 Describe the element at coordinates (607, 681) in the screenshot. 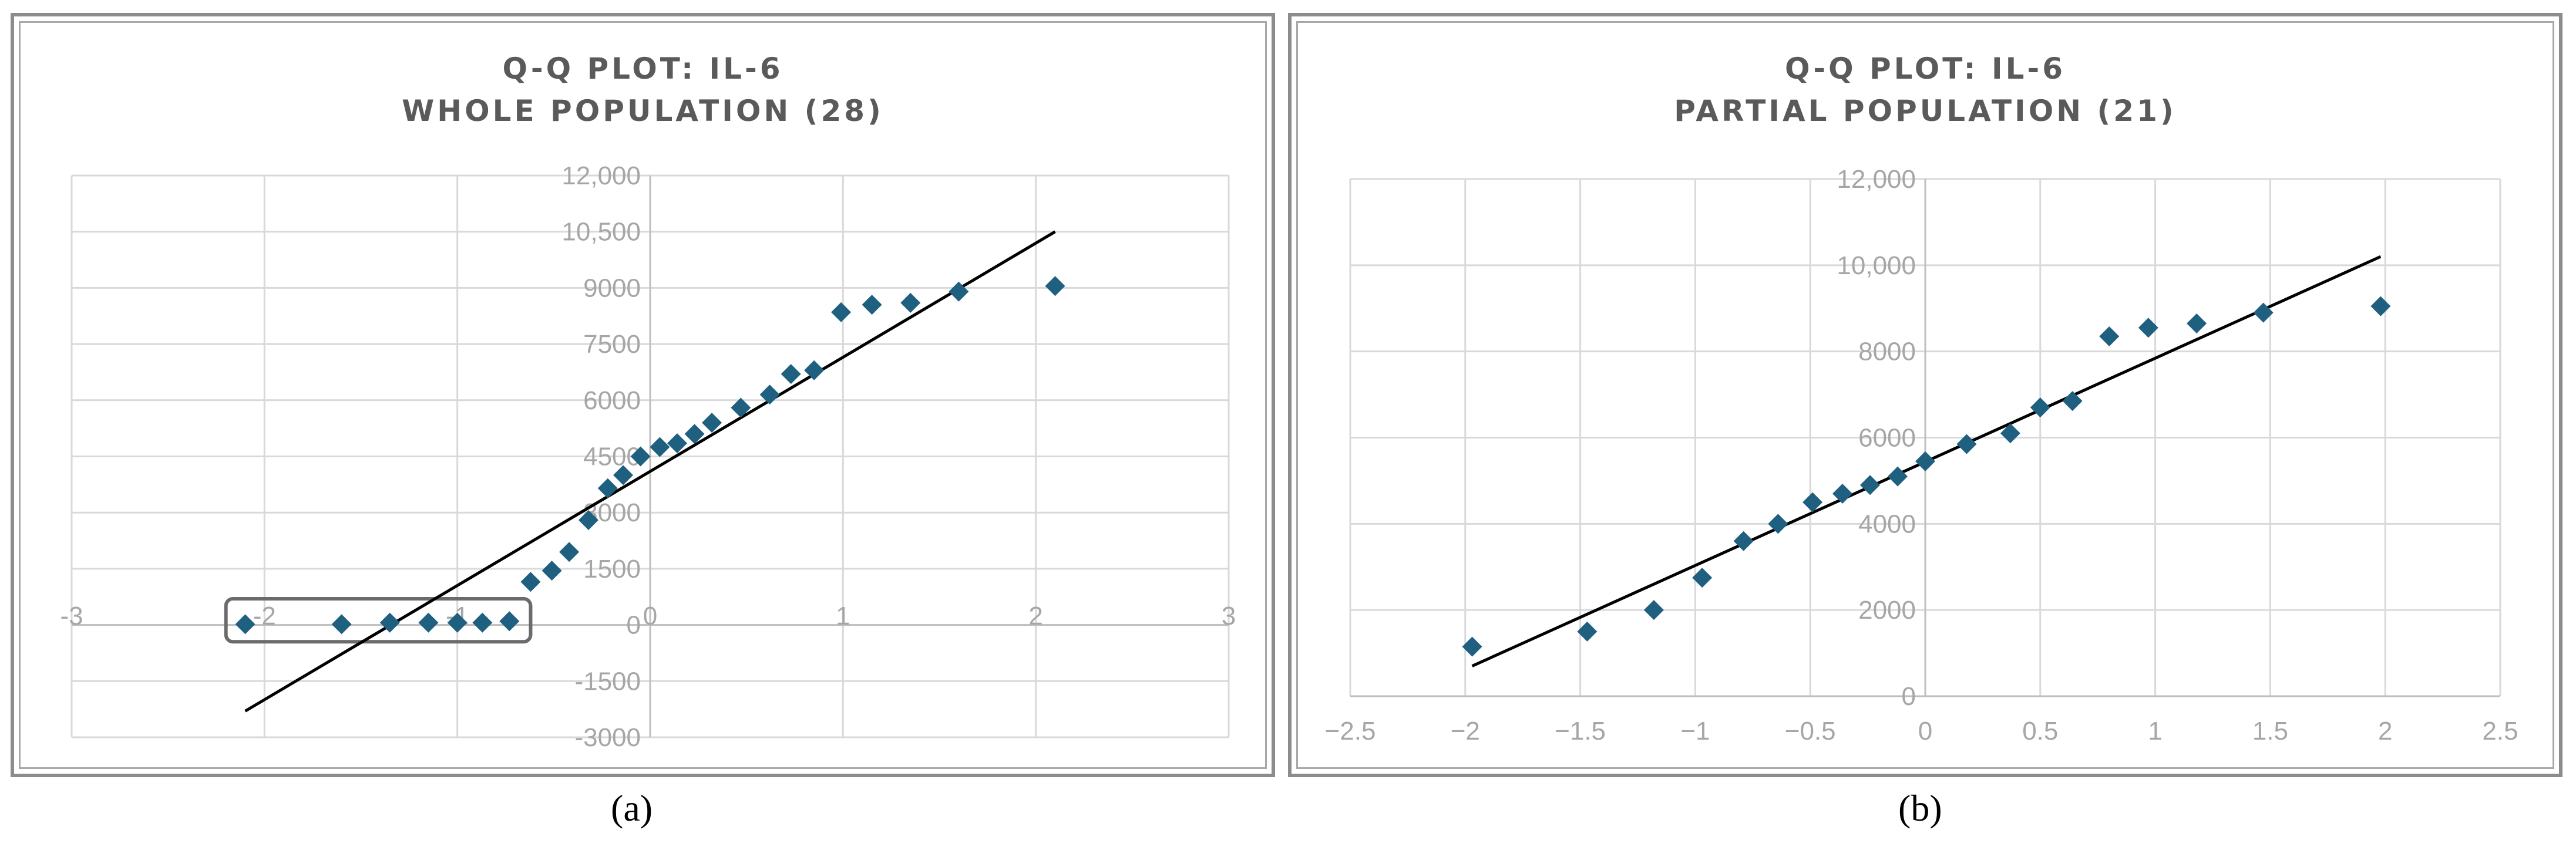

I see `y-tick-label: -1500` at that location.